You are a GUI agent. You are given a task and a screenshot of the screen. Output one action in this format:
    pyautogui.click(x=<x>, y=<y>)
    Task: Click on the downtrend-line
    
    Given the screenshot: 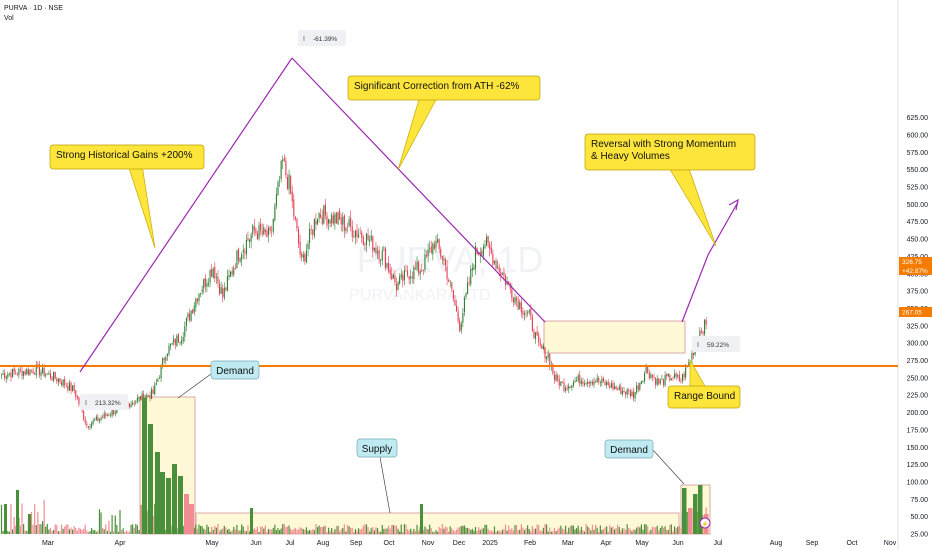 What is the action you would take?
    pyautogui.click(x=418, y=190)
    